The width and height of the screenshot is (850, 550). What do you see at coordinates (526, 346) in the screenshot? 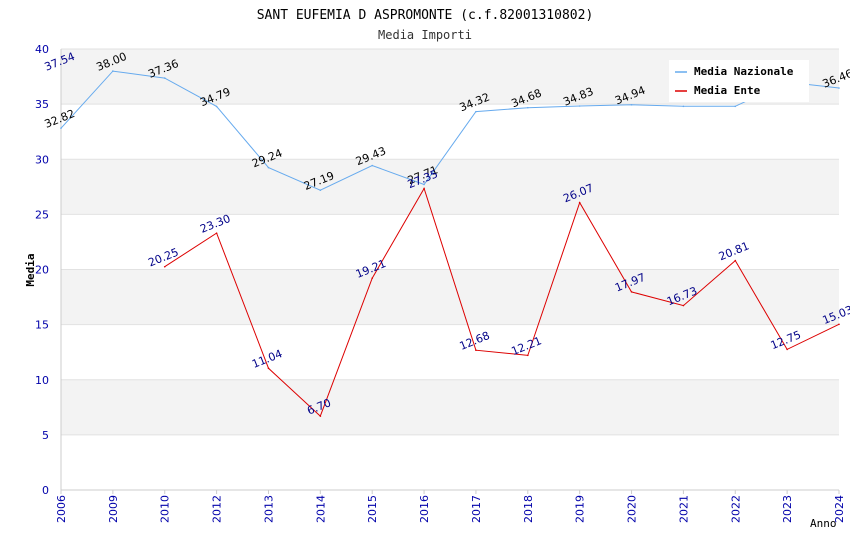
I see `data-label: 12.21` at bounding box center [526, 346].